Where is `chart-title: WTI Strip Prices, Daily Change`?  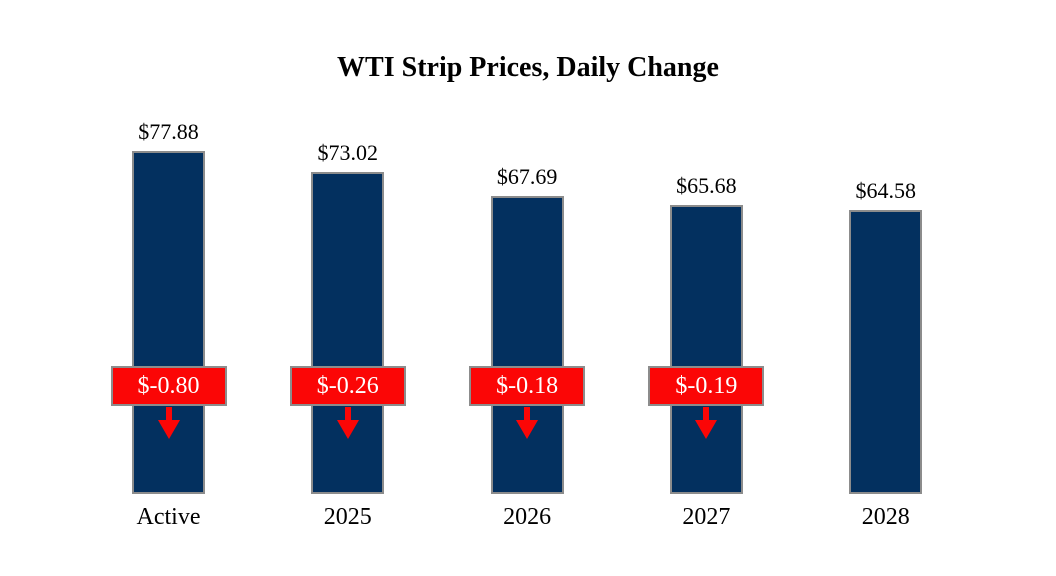 chart-title: WTI Strip Prices, Daily Change is located at coordinates (528, 67).